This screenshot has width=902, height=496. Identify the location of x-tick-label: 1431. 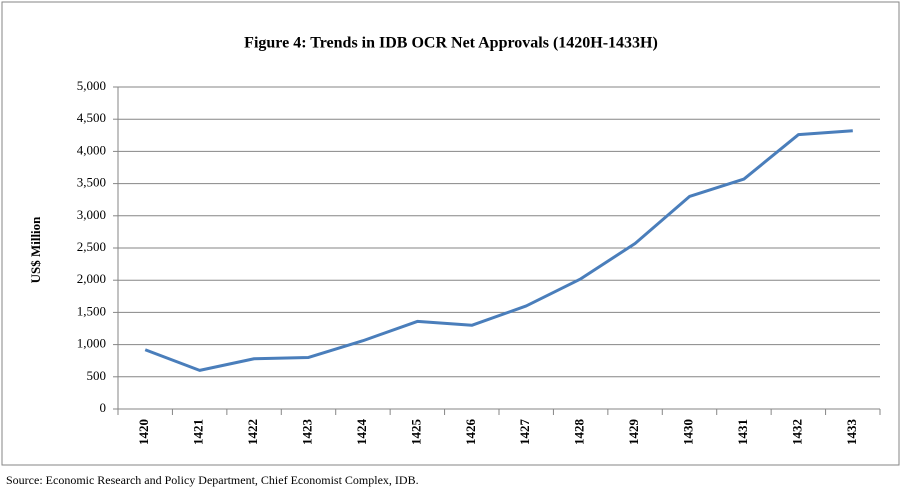
(742, 432).